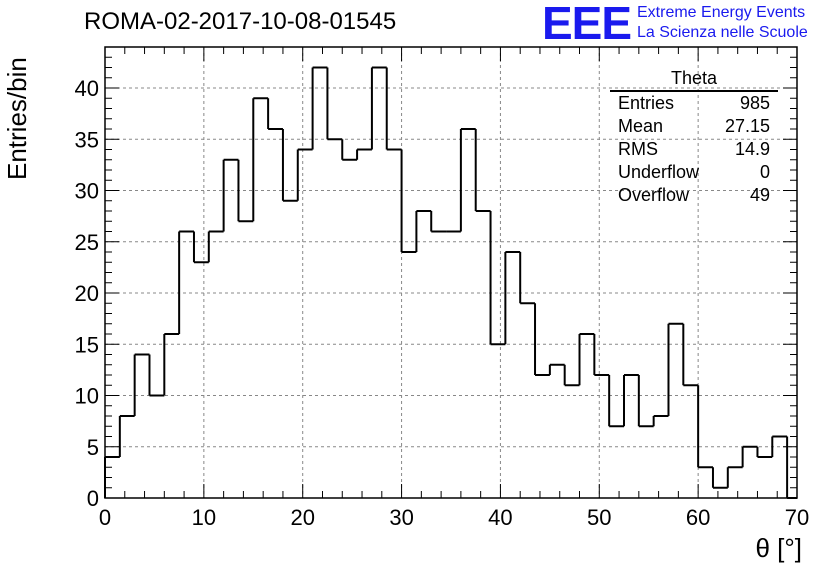 Image resolution: width=836 pixels, height=572 pixels. Describe the element at coordinates (654, 195) in the screenshot. I see `stats-label: Overflow` at that location.